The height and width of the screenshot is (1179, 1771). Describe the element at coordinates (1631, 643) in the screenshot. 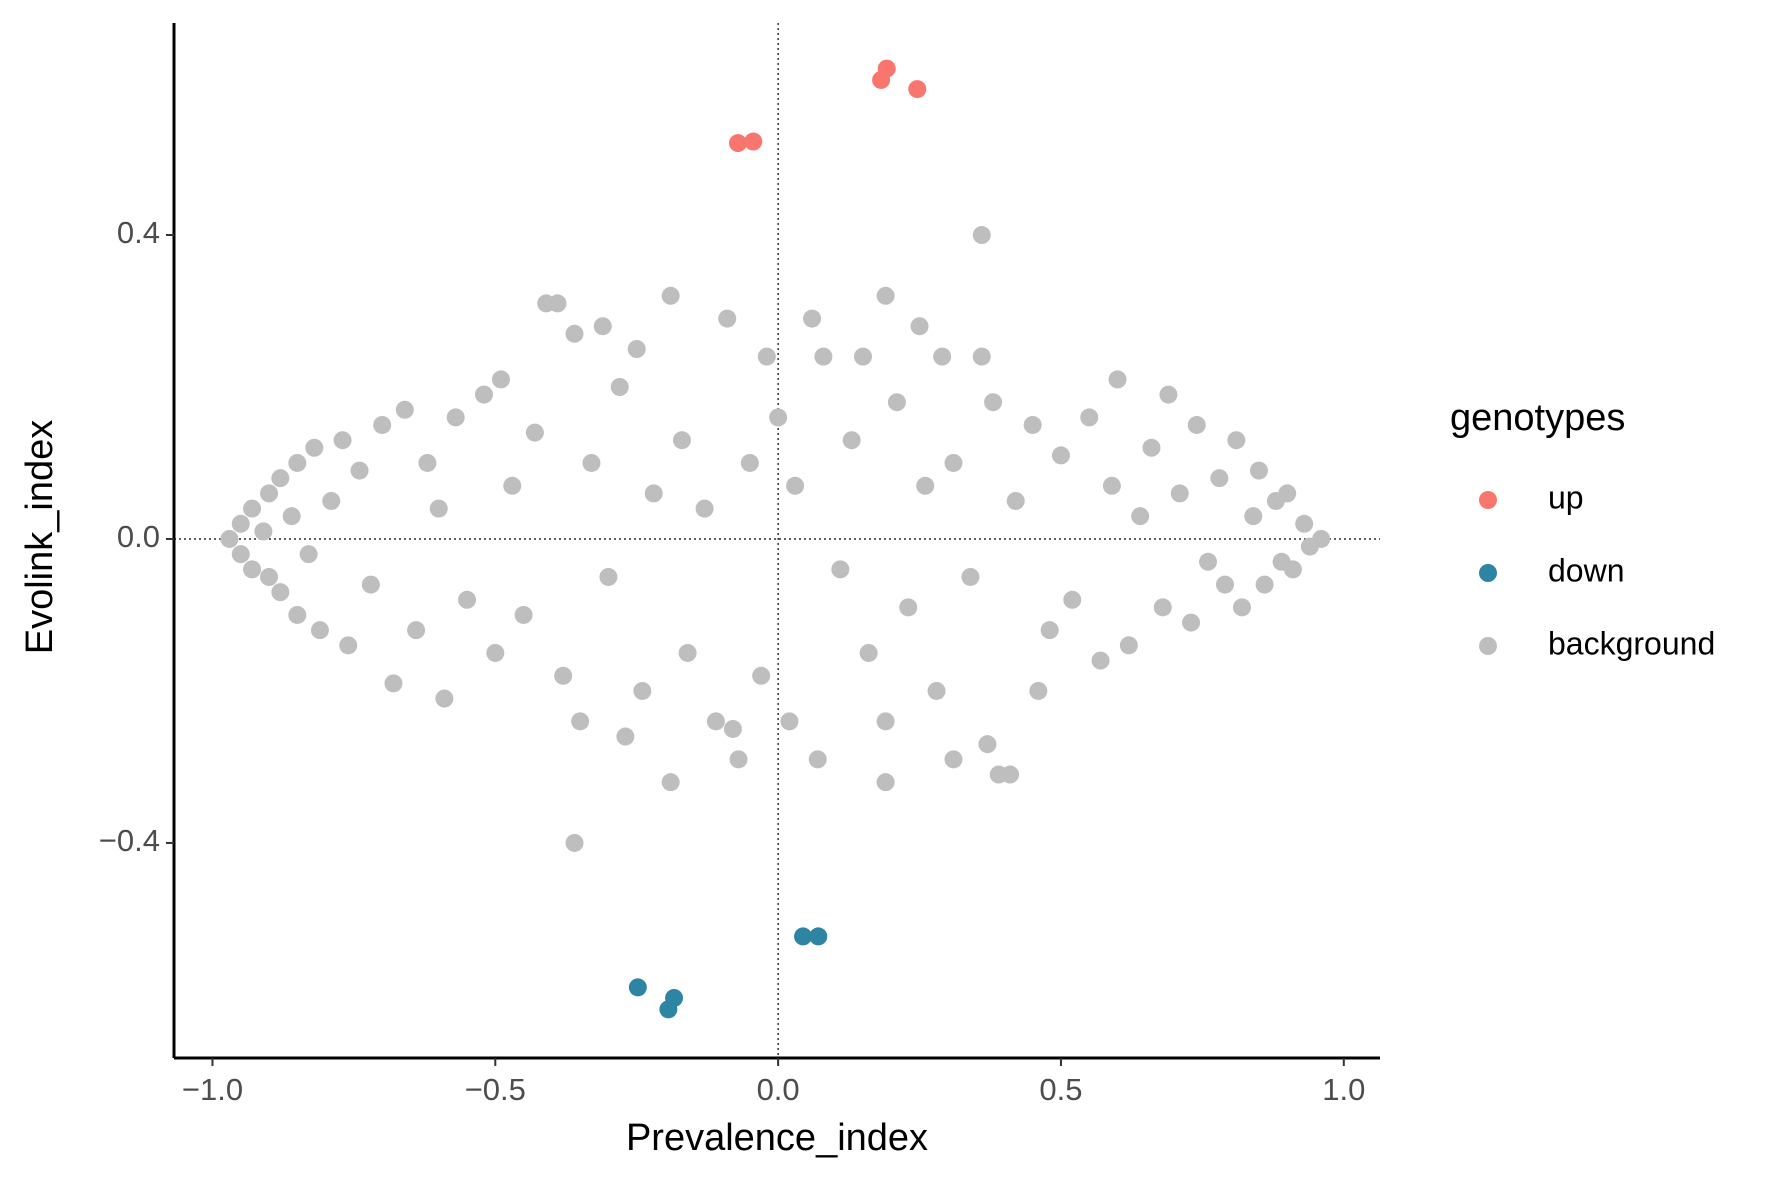

I see `legend-label: background` at that location.